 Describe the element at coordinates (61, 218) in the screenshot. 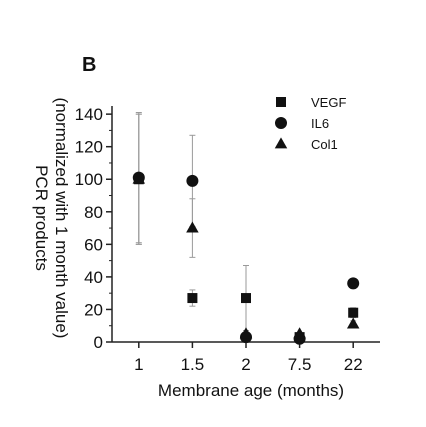

I see `y-axis-title-line2: (normalized with 1 month value)` at that location.